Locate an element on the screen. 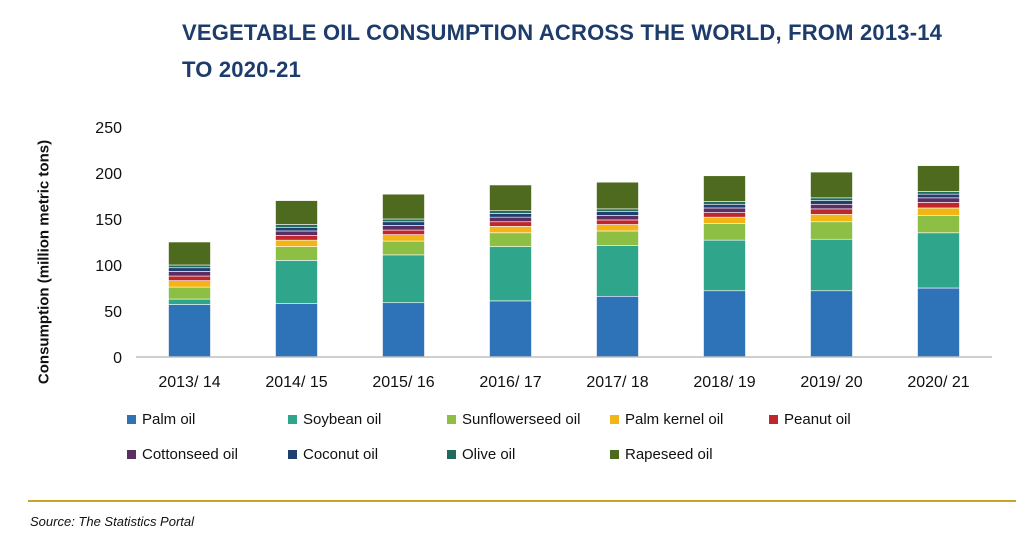  legend-item: Palm kernel oil is located at coordinates (666, 419).